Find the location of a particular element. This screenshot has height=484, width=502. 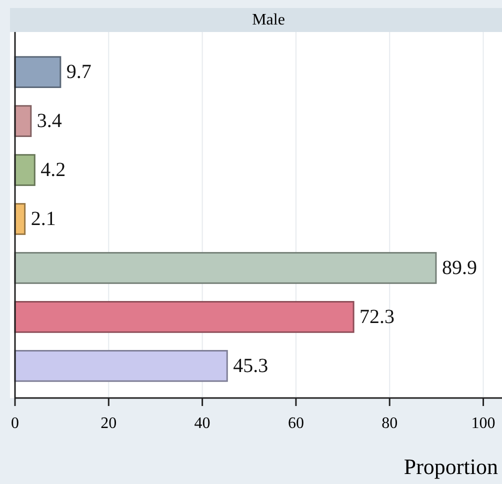

data-label: 45.3 is located at coordinates (250, 365).